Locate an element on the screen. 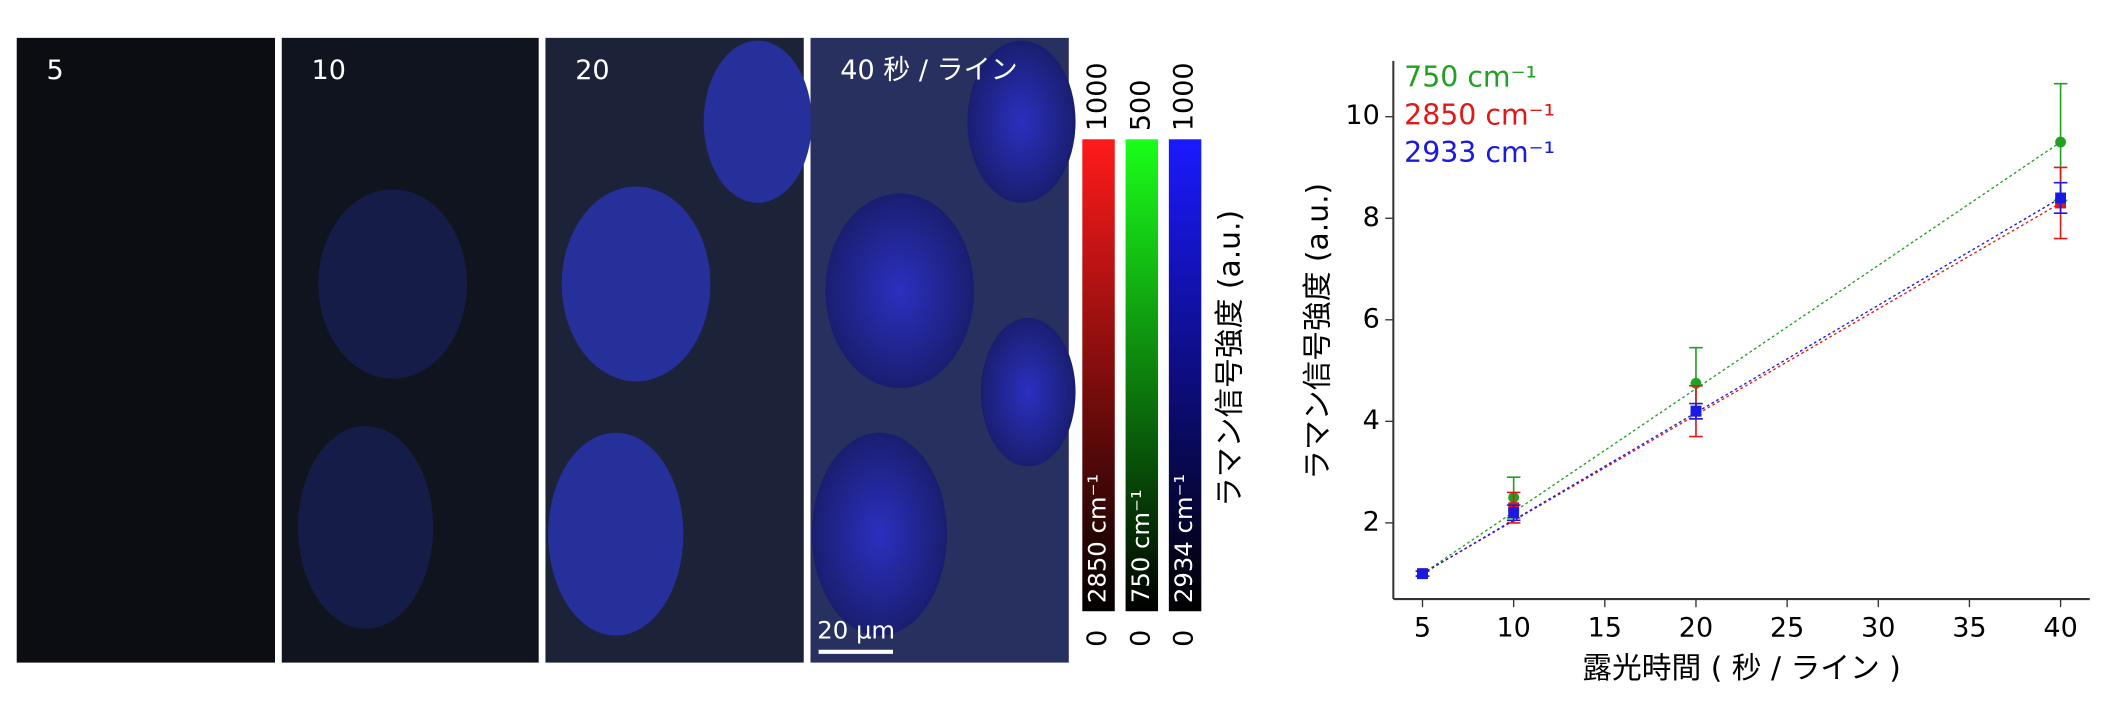  legend-entry: 750 cm⁻¹ is located at coordinates (1470, 76).